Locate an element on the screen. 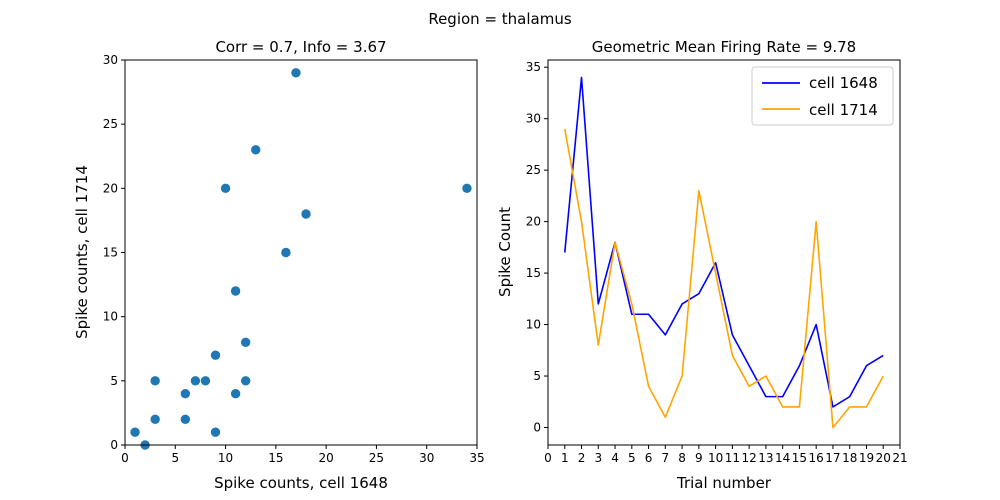 This screenshot has height=500, width=1000. line-x-tick-label: 21 is located at coordinates (899, 458).